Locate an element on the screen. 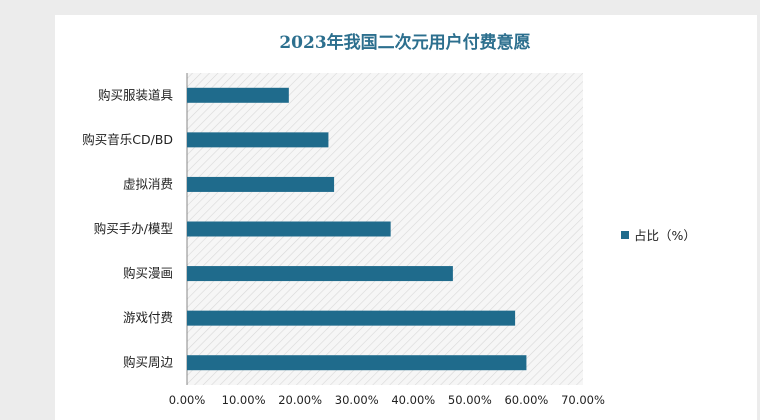  category-label: 游戏付费 is located at coordinates (148, 317).